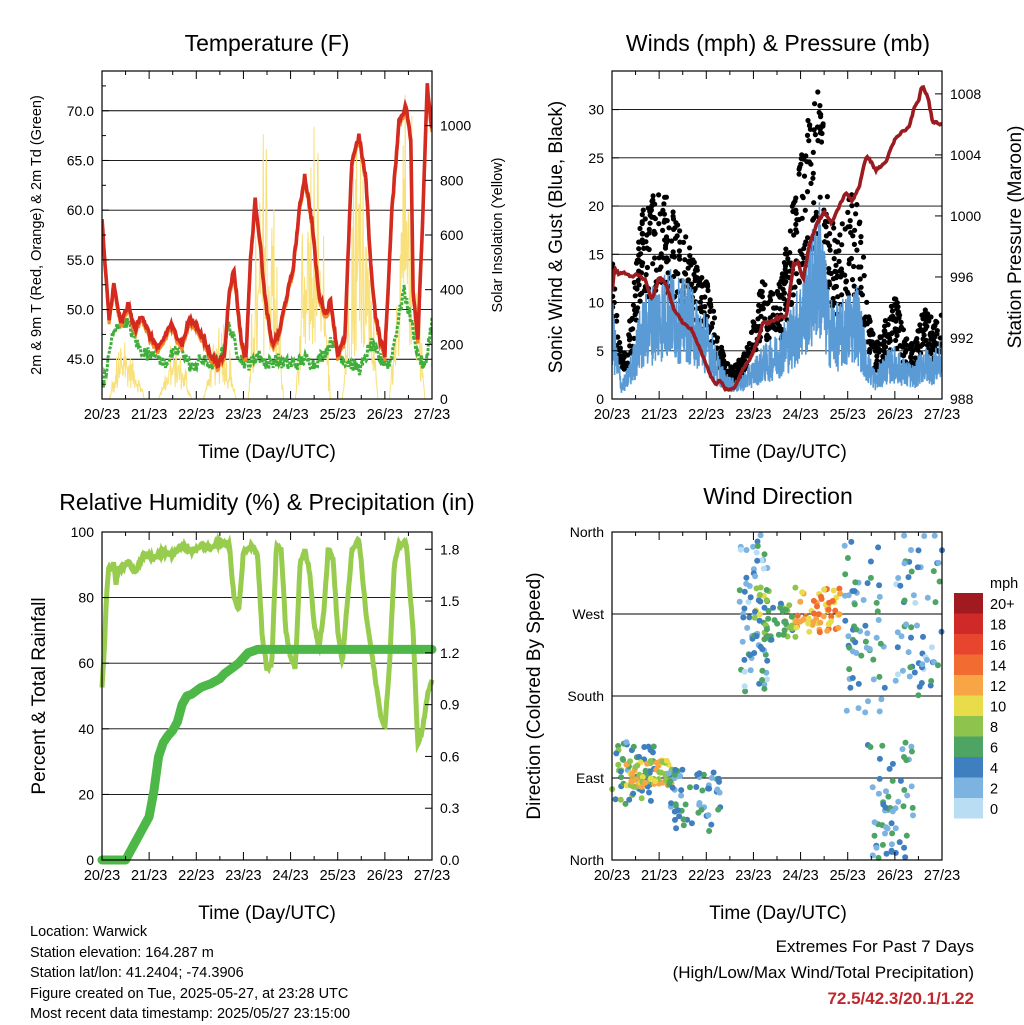 This screenshot has height=1025, width=1024. Describe the element at coordinates (1002, 605) in the screenshot. I see `legend-label: 20+` at that location.